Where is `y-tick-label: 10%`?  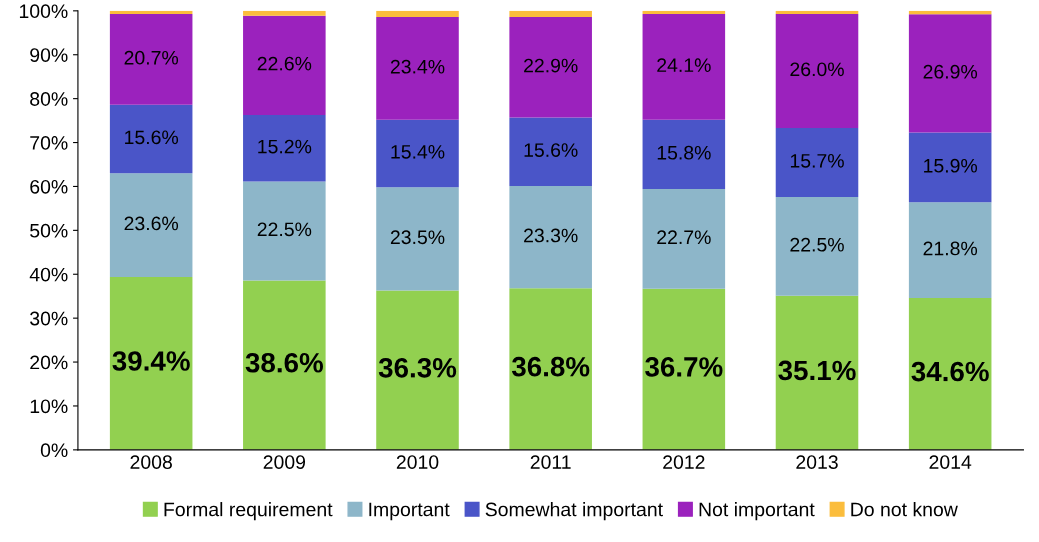 y-tick-label: 10% is located at coordinates (49, 406).